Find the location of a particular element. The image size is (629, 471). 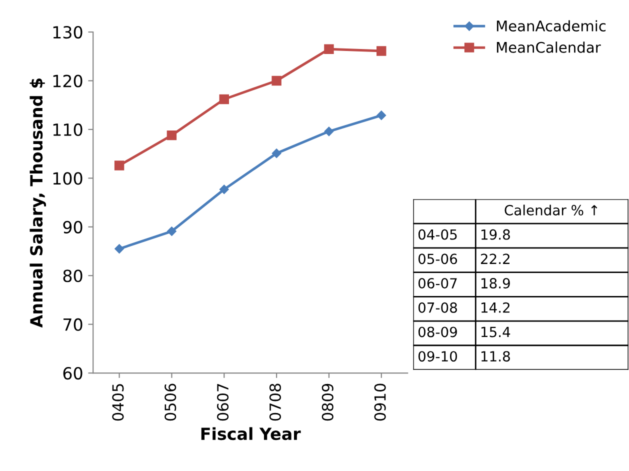

category-label: 08-09 is located at coordinates (437, 332).